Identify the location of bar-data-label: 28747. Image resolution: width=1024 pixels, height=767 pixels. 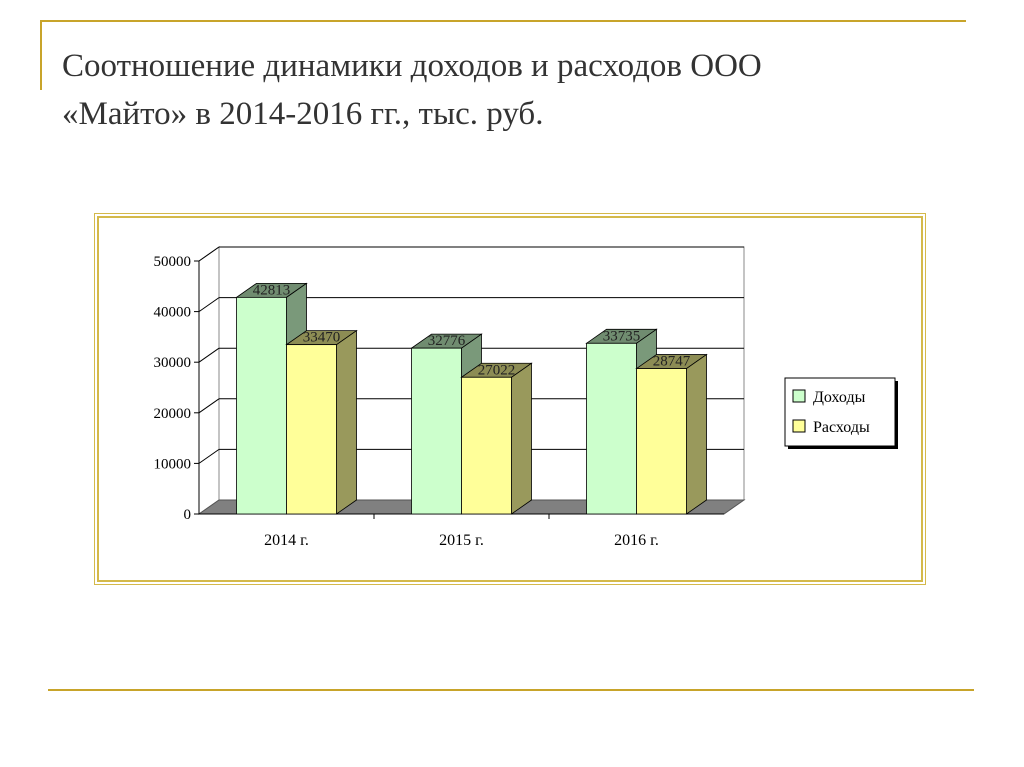
(672, 362).